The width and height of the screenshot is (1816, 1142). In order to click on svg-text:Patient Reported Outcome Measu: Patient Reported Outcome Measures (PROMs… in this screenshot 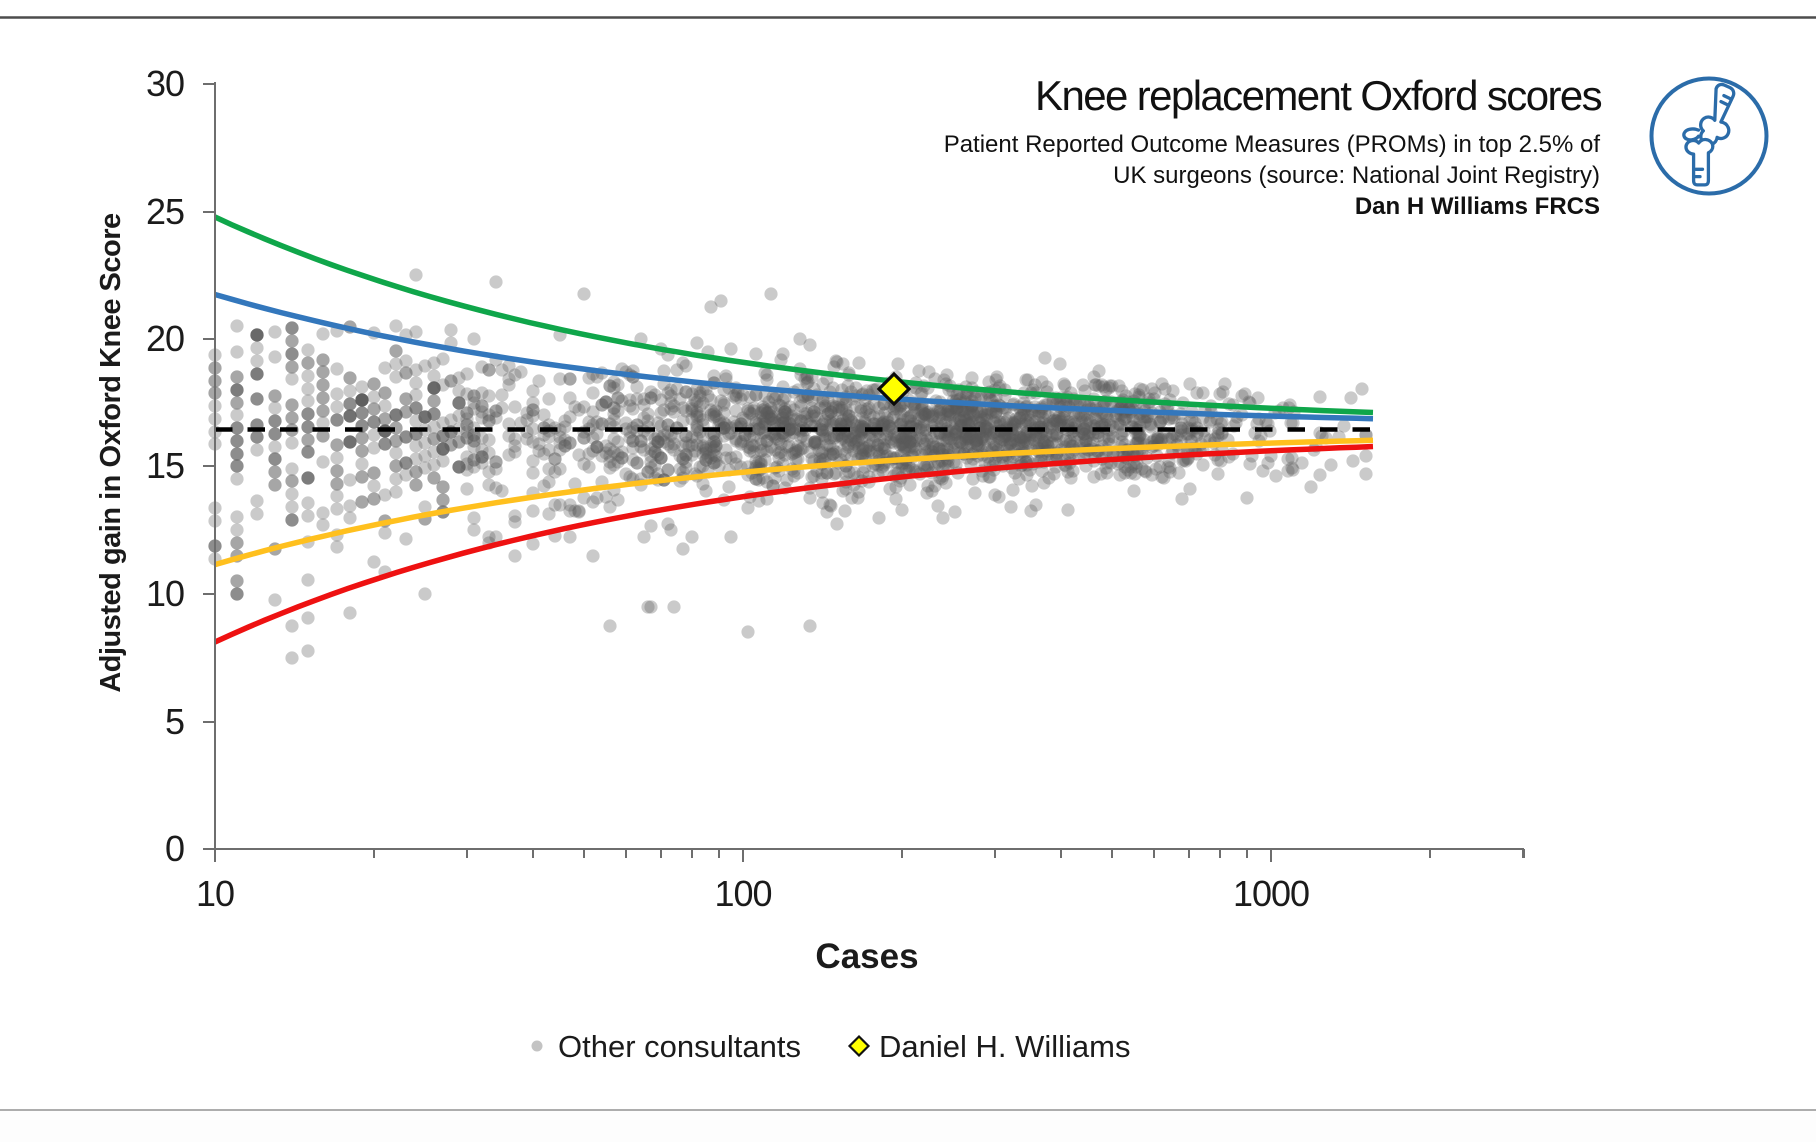, I will do `click(1272, 144)`.